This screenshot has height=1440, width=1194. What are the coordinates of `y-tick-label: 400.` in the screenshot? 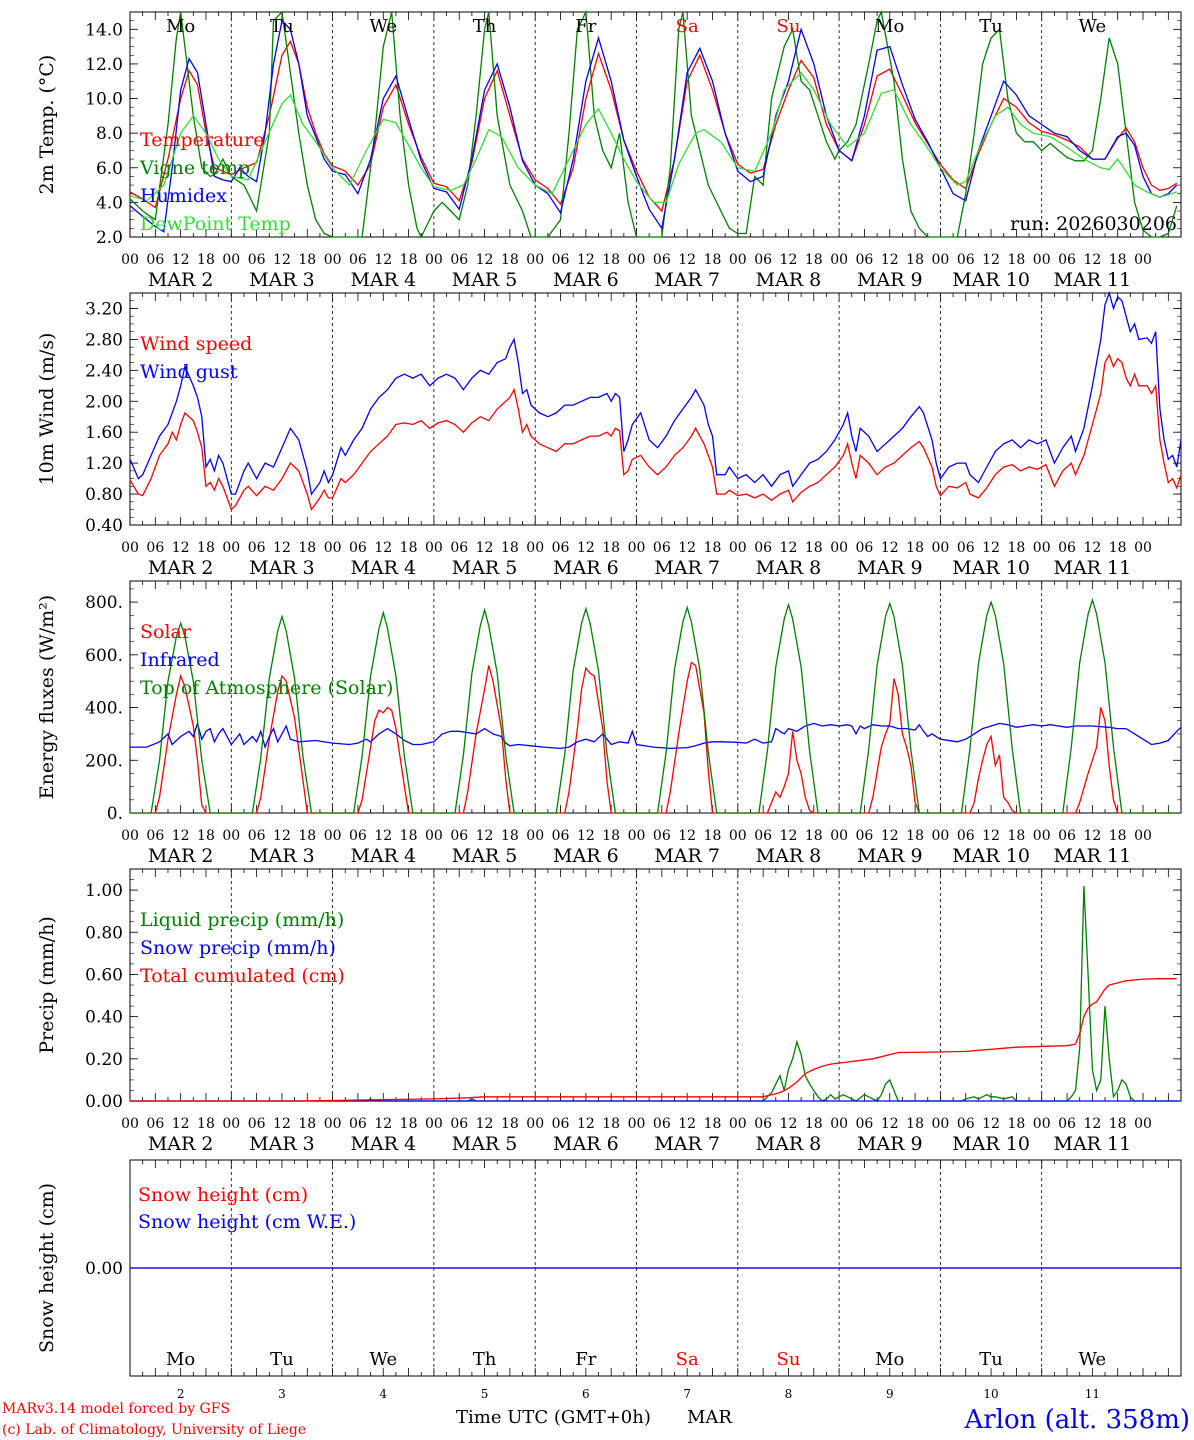 It's located at (104, 709).